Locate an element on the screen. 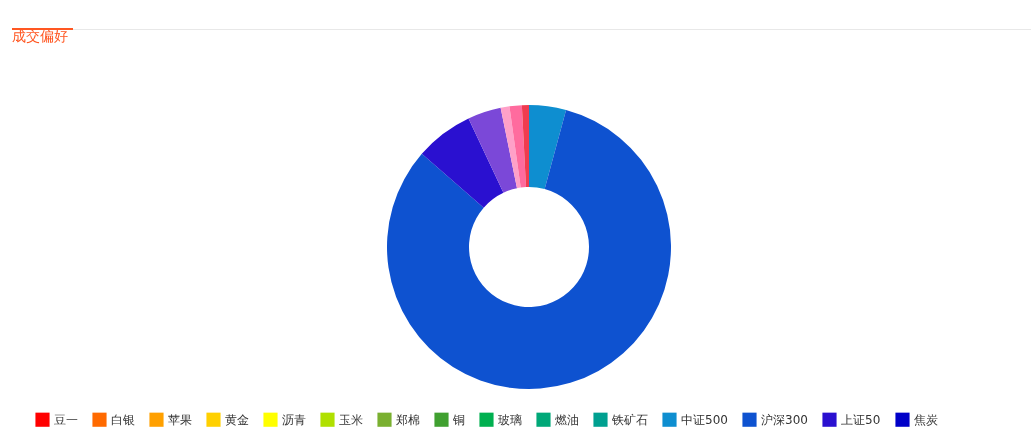  legend-label: 玻璃 is located at coordinates (510, 419).